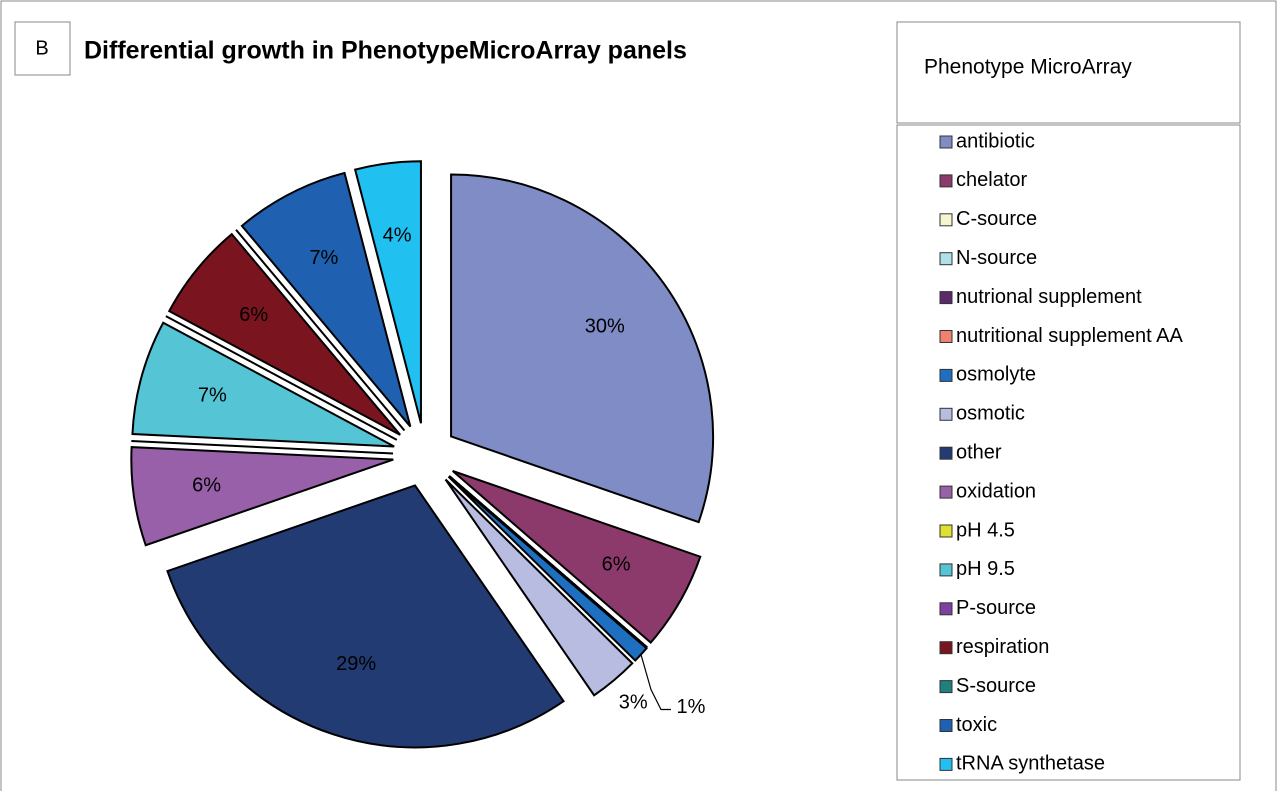  What do you see at coordinates (979, 452) in the screenshot?
I see `legend-label: other` at bounding box center [979, 452].